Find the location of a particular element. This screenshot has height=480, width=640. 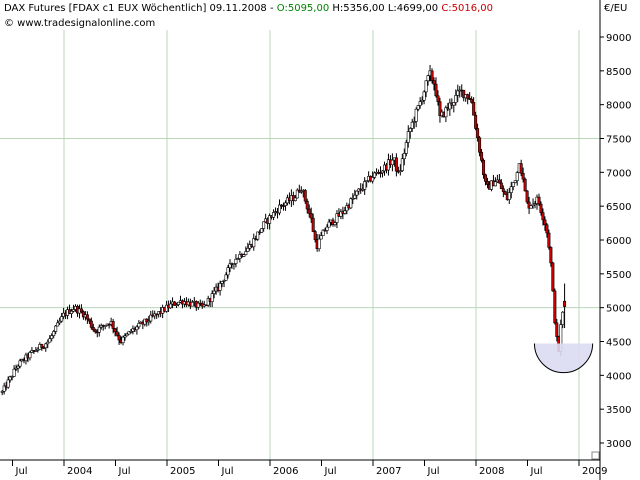

open-value: O:5095,00 is located at coordinates (303, 8).